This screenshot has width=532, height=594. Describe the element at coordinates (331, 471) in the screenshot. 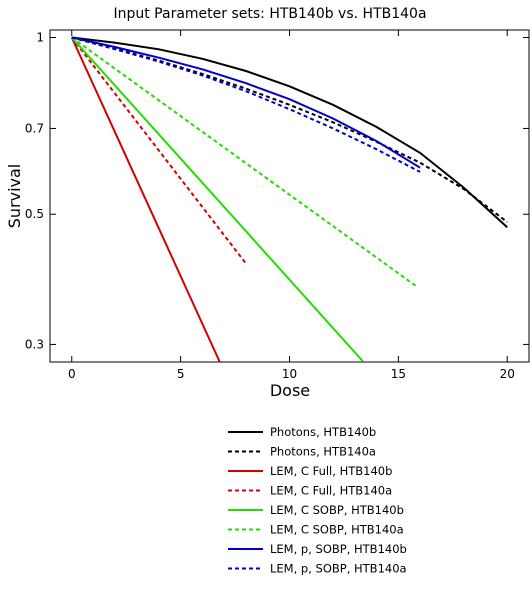

I see `legend-label: LEM, C Full, HTB140b` at that location.